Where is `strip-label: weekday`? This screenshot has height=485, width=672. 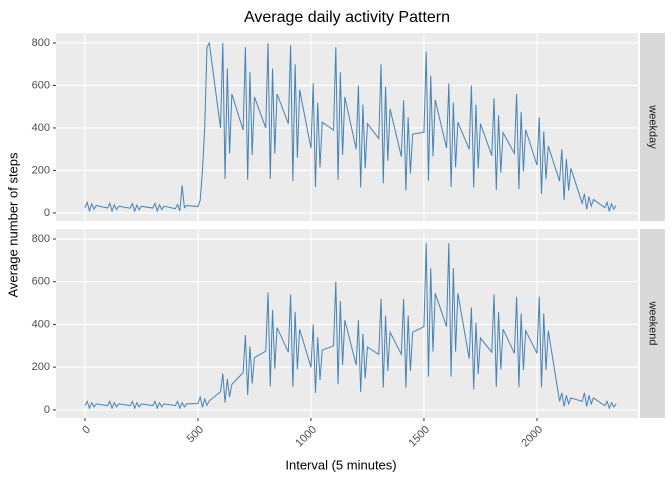 strip-label: weekday is located at coordinates (653, 126).